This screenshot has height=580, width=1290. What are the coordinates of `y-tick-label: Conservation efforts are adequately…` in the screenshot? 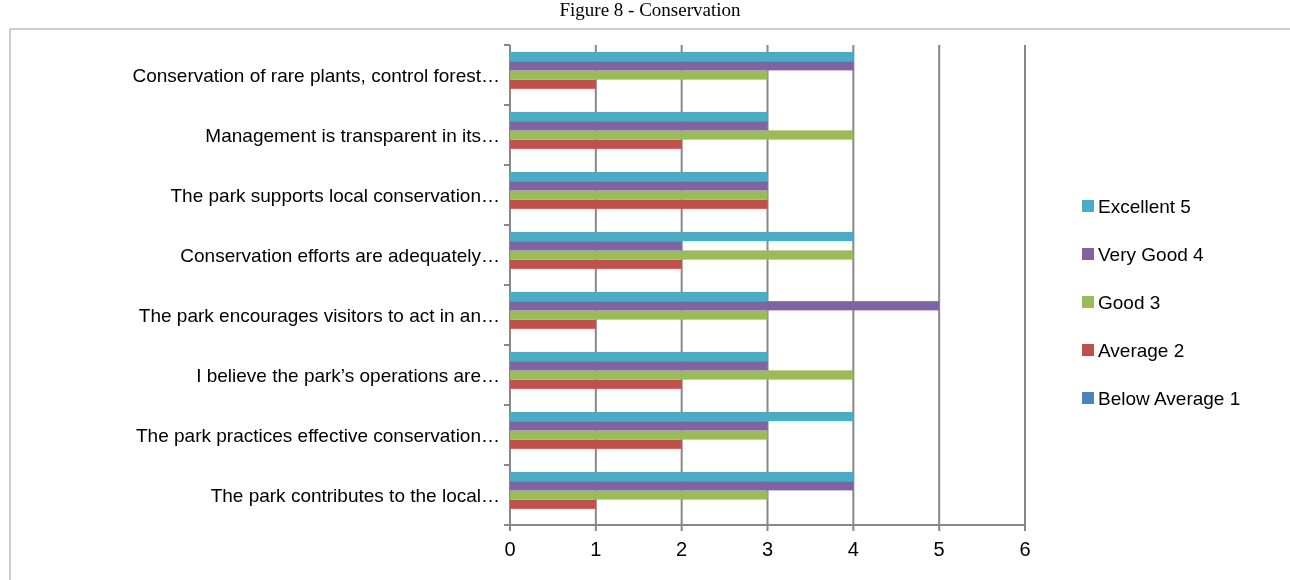 It's located at (340, 256).